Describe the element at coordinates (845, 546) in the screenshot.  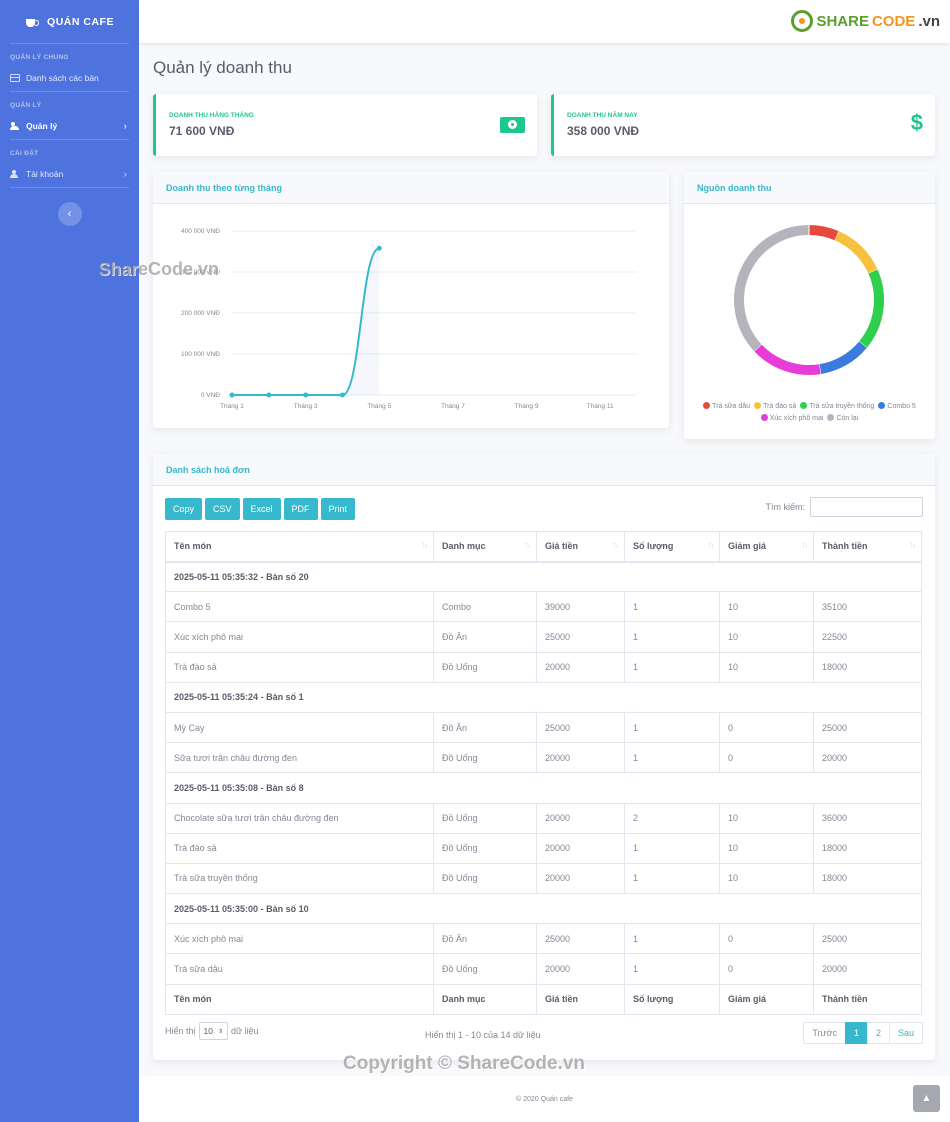
I see `column-header-label: Thành tiền` at that location.